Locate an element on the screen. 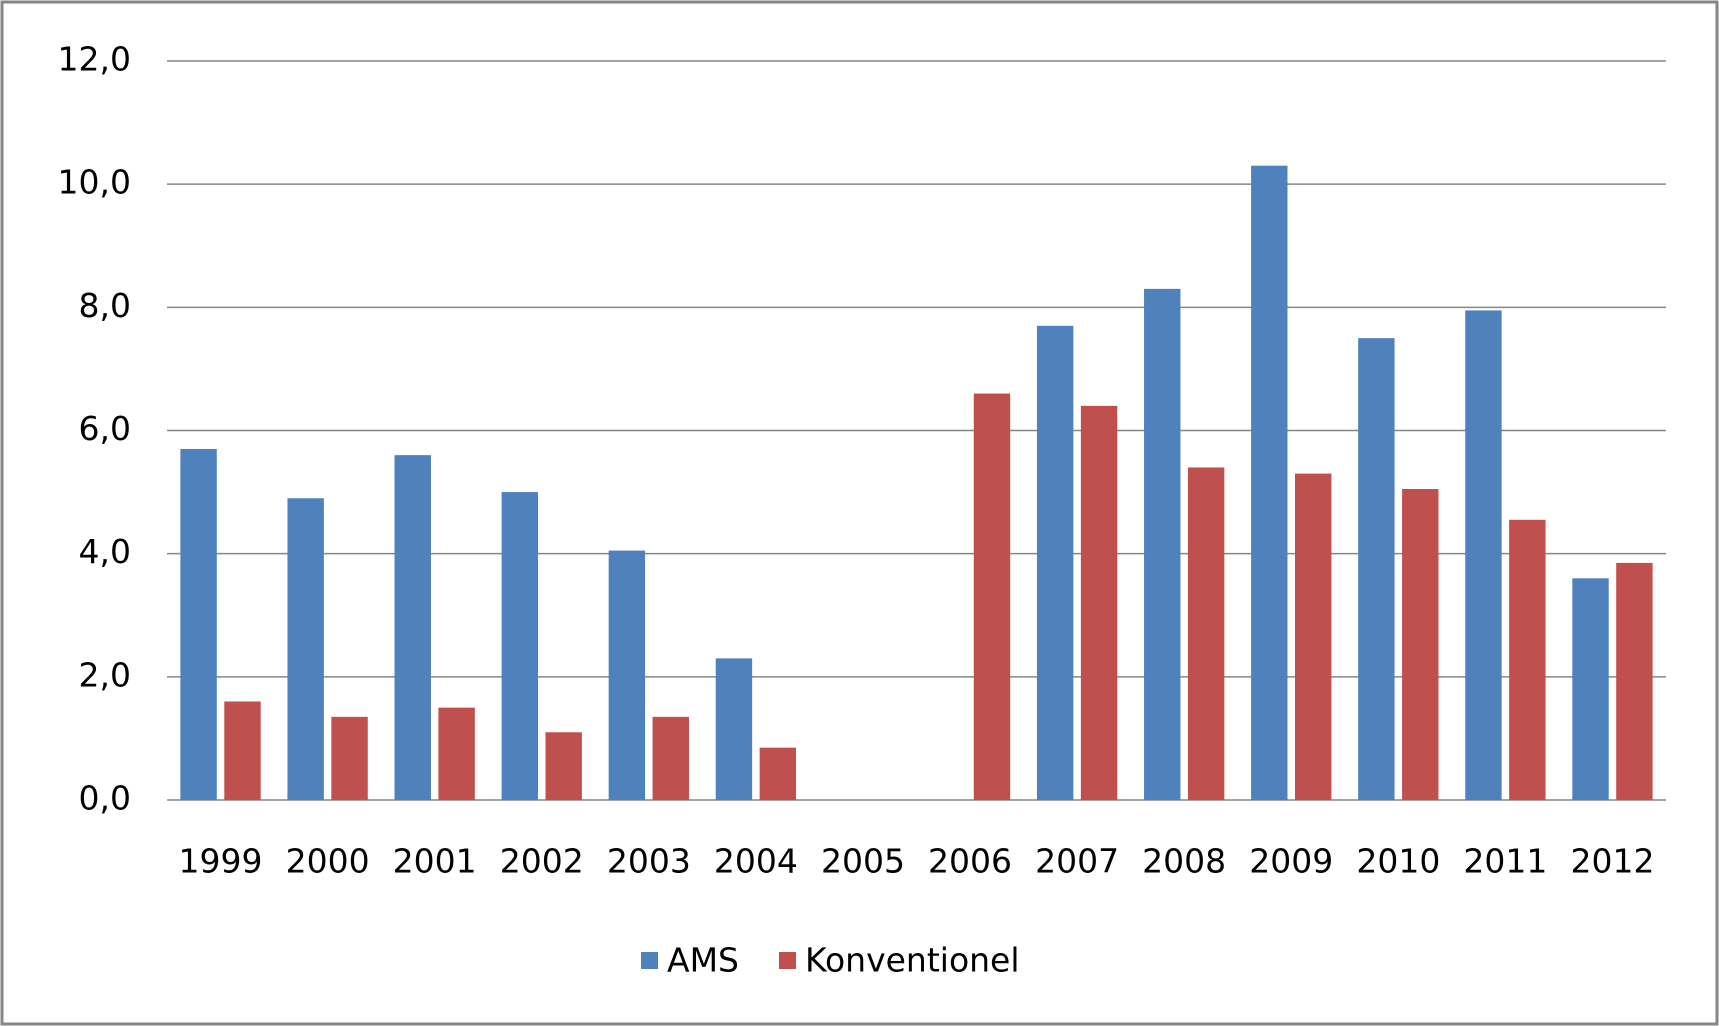  x-tick-label: 2011 is located at coordinates (1505, 861).